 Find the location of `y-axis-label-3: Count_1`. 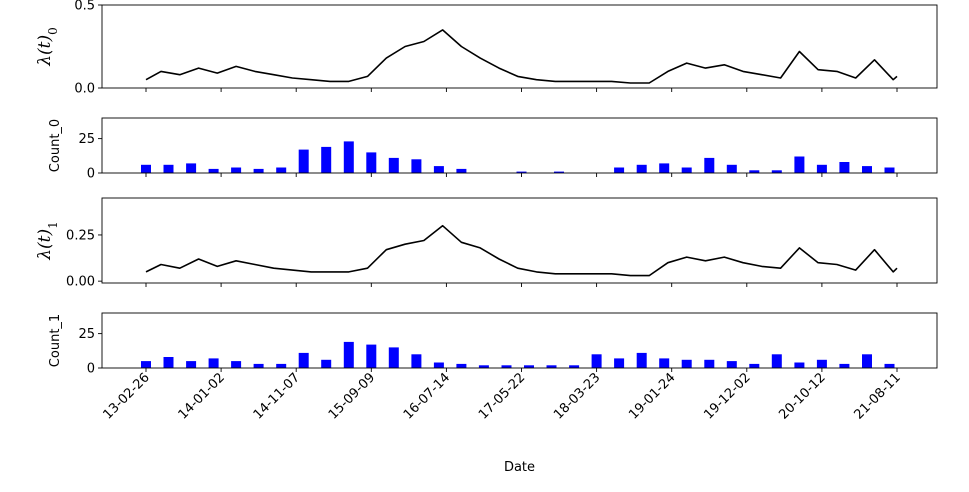

y-axis-label-3: Count_1 is located at coordinates (55, 340).